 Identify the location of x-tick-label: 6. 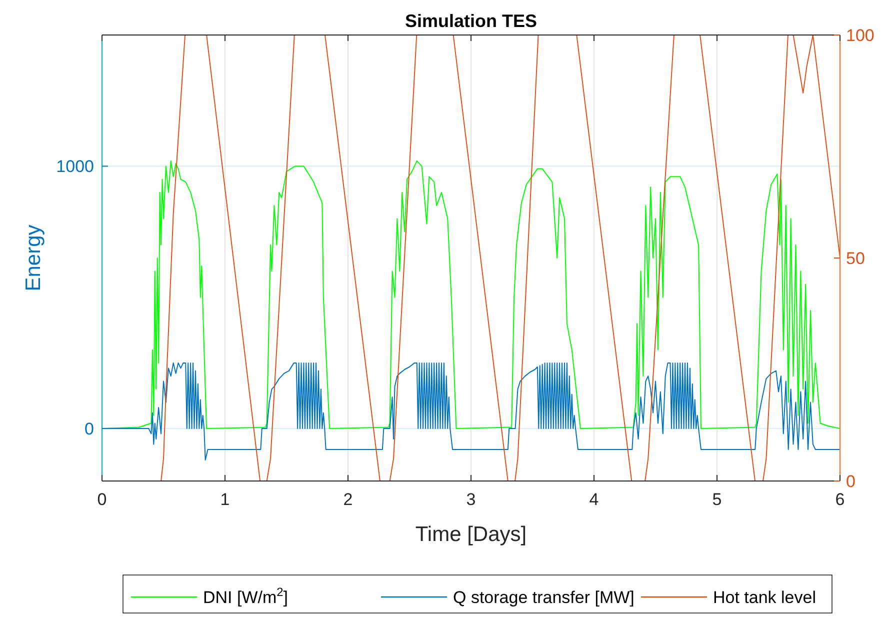
(840, 499).